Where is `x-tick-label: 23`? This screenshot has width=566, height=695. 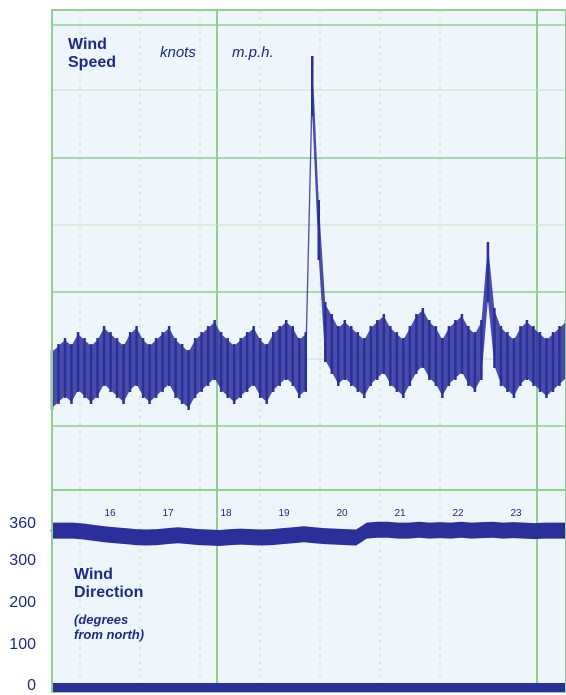
x-tick-label: 23 is located at coordinates (516, 513).